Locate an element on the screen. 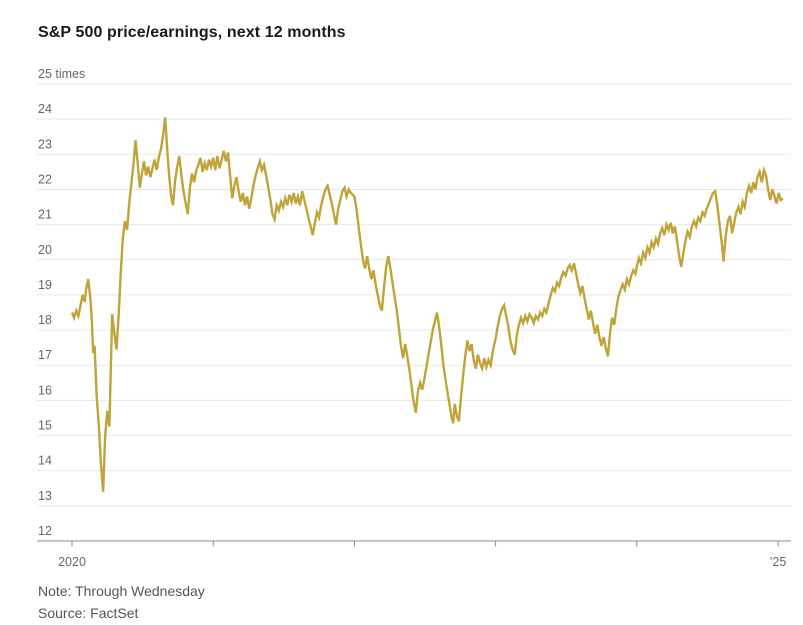  y-axis-label: 16 is located at coordinates (45, 390).